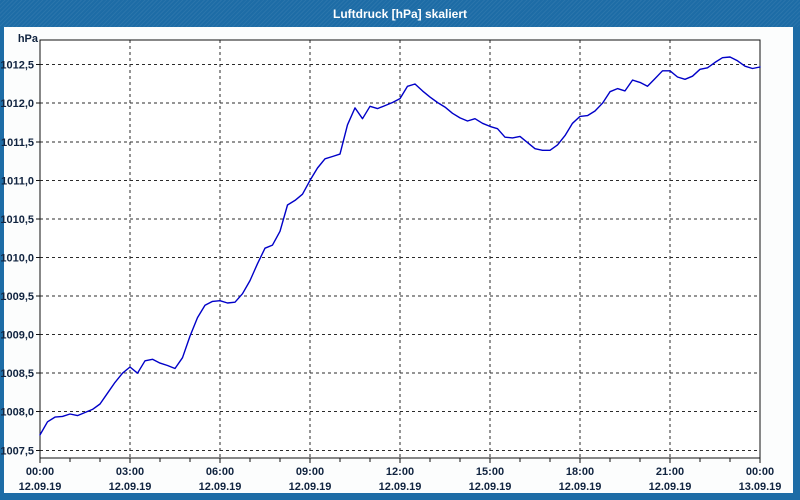  What do you see at coordinates (17, 220) in the screenshot?
I see `svg-text: 1010,5` at bounding box center [17, 220].